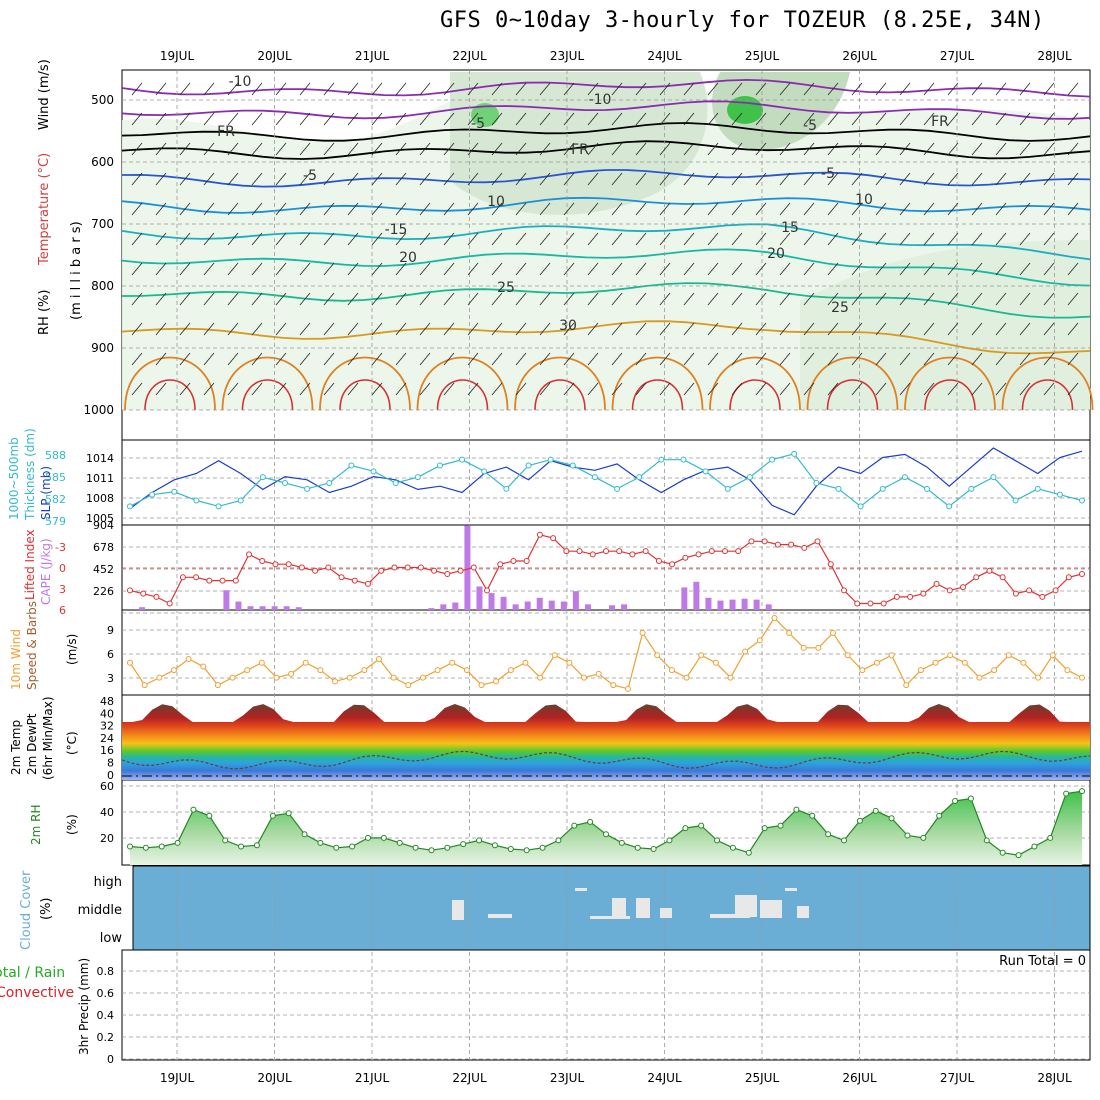  What do you see at coordinates (1042, 961) in the screenshot?
I see `run-total: Run Total = 0` at bounding box center [1042, 961].